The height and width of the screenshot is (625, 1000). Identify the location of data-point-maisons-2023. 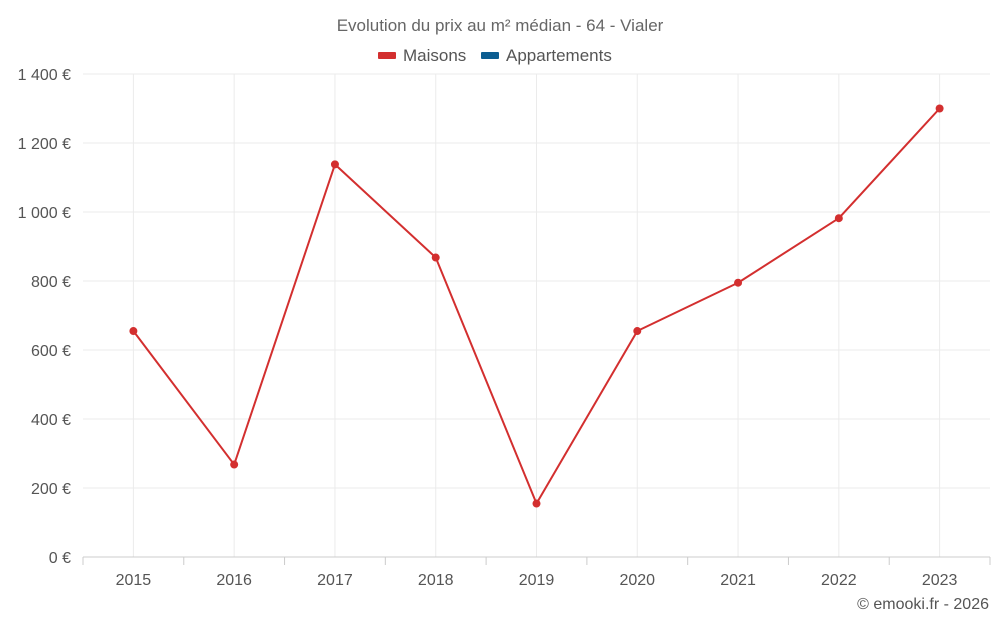
(939, 108).